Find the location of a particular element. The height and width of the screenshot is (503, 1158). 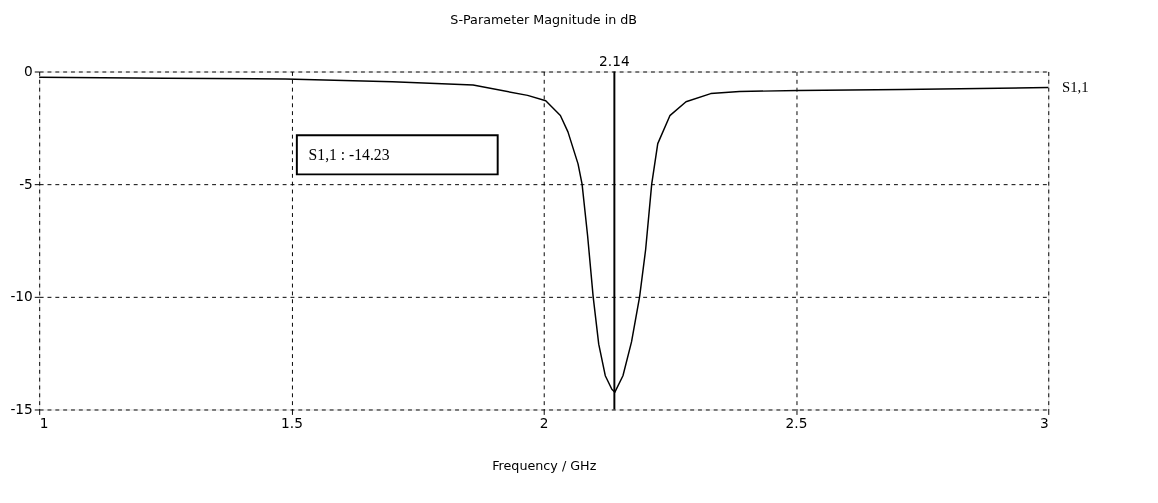

series-label: S1,1 is located at coordinates (1075, 87).